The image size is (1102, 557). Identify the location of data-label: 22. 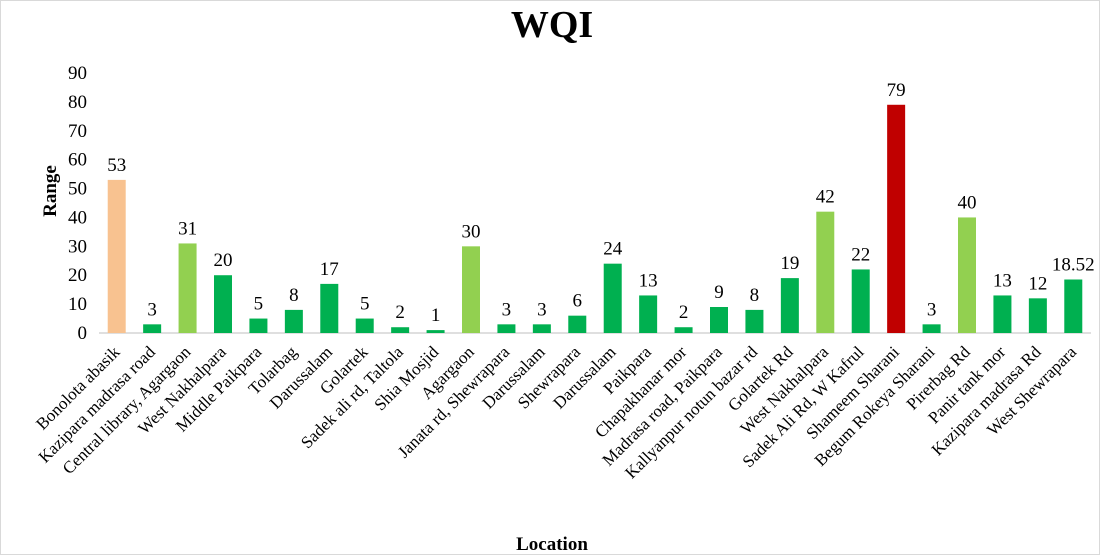
(860, 254).